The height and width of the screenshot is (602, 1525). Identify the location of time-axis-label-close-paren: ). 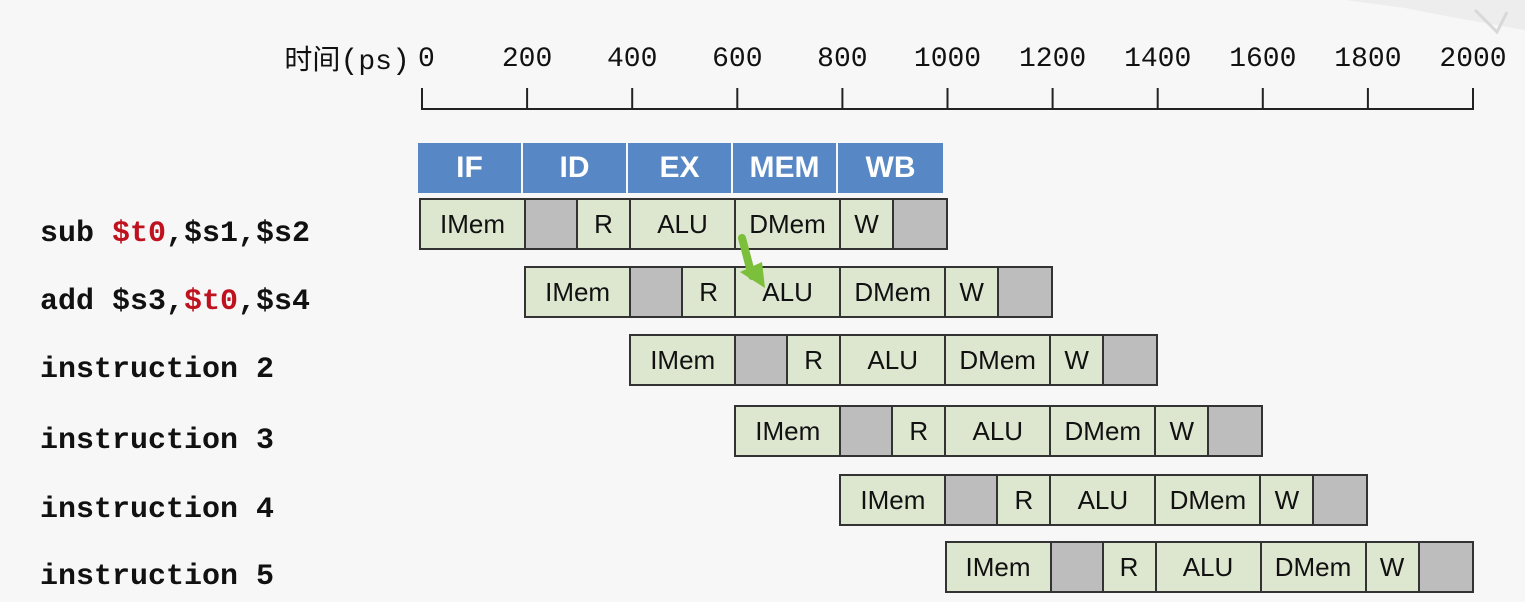
(400, 62).